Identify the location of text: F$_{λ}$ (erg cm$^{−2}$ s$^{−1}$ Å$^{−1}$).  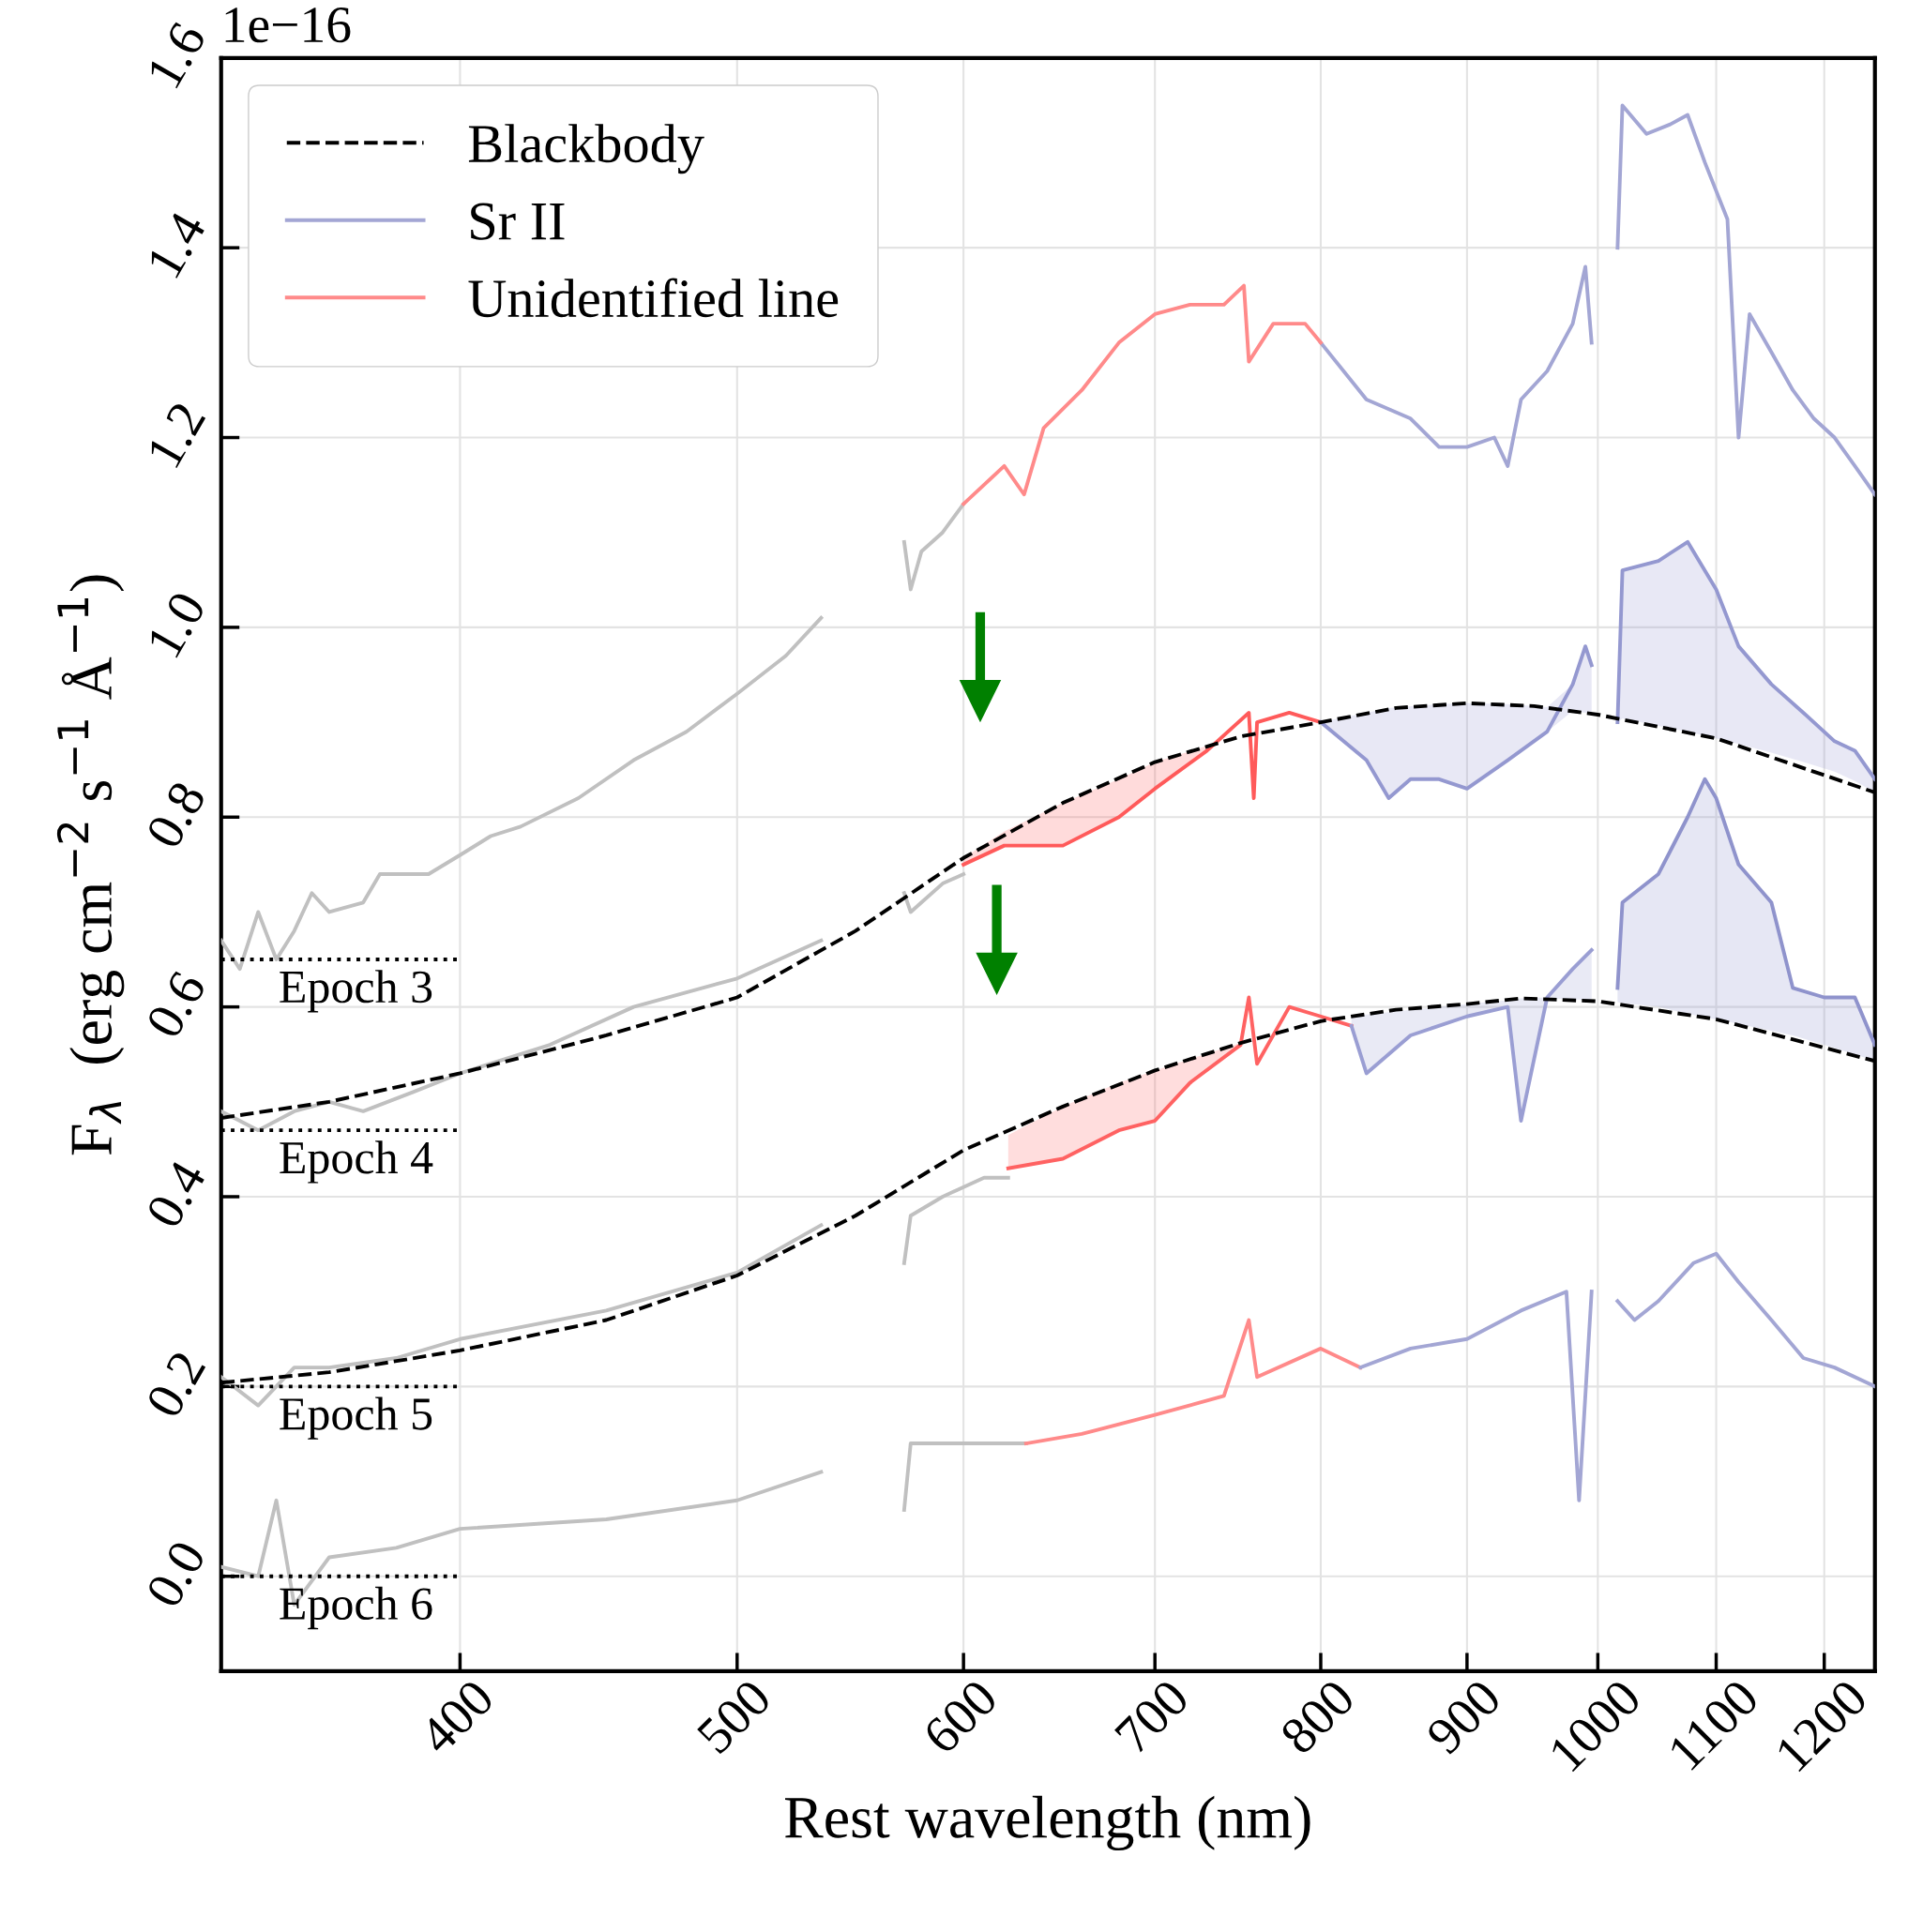
(90, 865).